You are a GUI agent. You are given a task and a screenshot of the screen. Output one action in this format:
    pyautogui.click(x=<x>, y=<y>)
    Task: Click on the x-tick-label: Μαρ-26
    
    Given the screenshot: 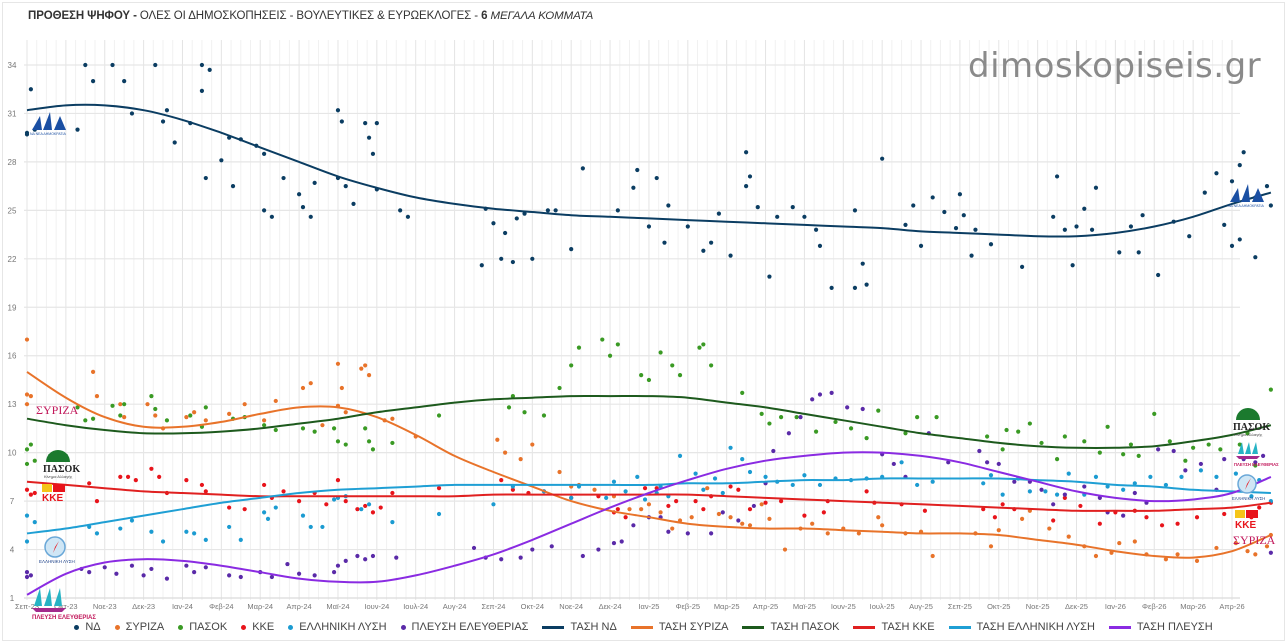 What is the action you would take?
    pyautogui.click(x=1193, y=606)
    